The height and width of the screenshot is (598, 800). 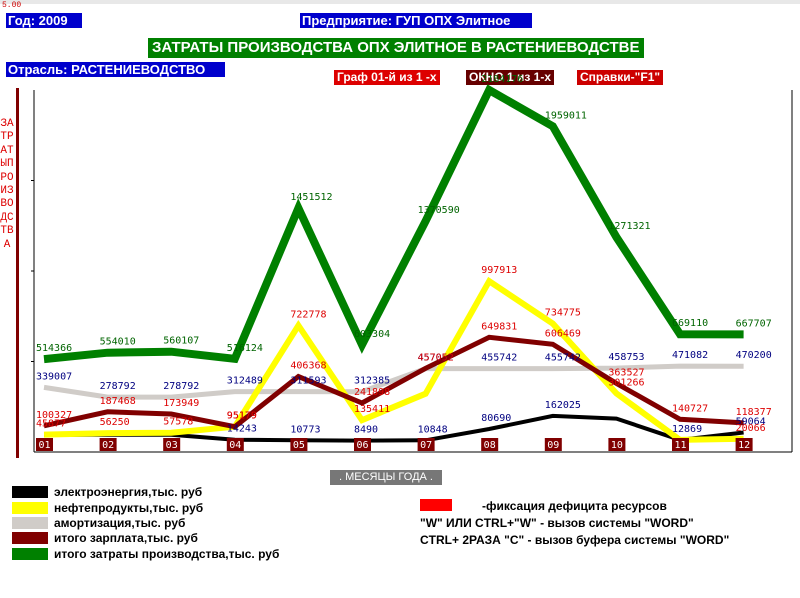 What do you see at coordinates (128, 492) in the screenshot?
I see `legend-text-electricity: электроэнергия,тыс. руб` at bounding box center [128, 492].